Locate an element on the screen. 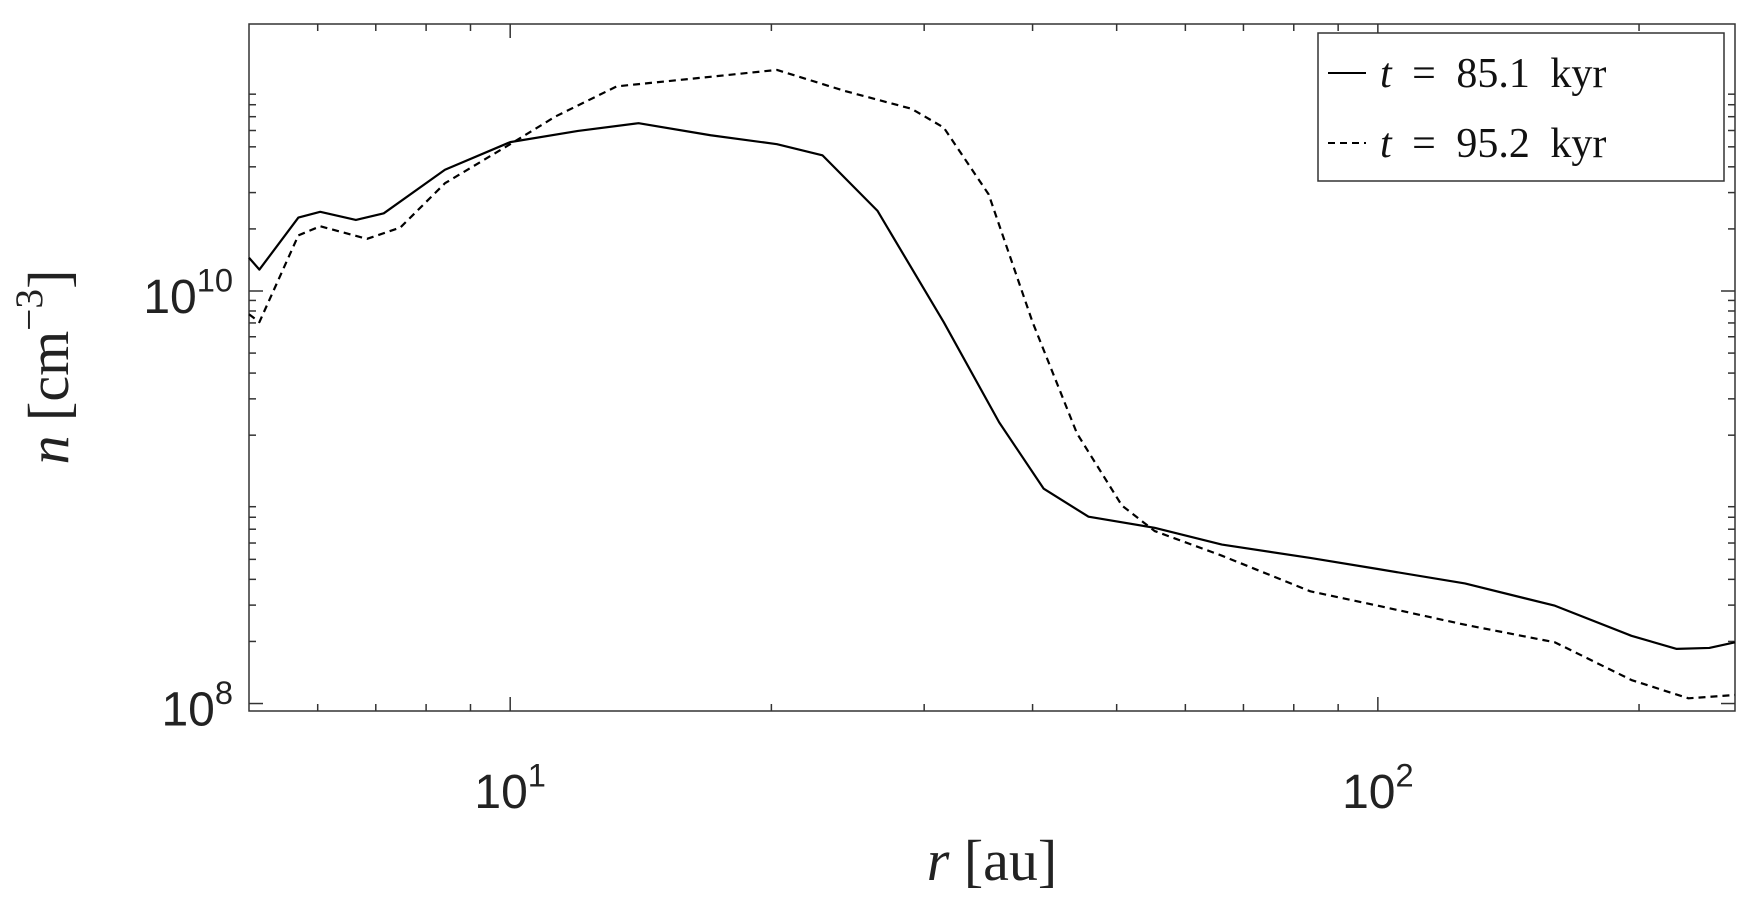 This screenshot has height=920, width=1741. x-tick-label: 10¹ is located at coordinates (510, 787).